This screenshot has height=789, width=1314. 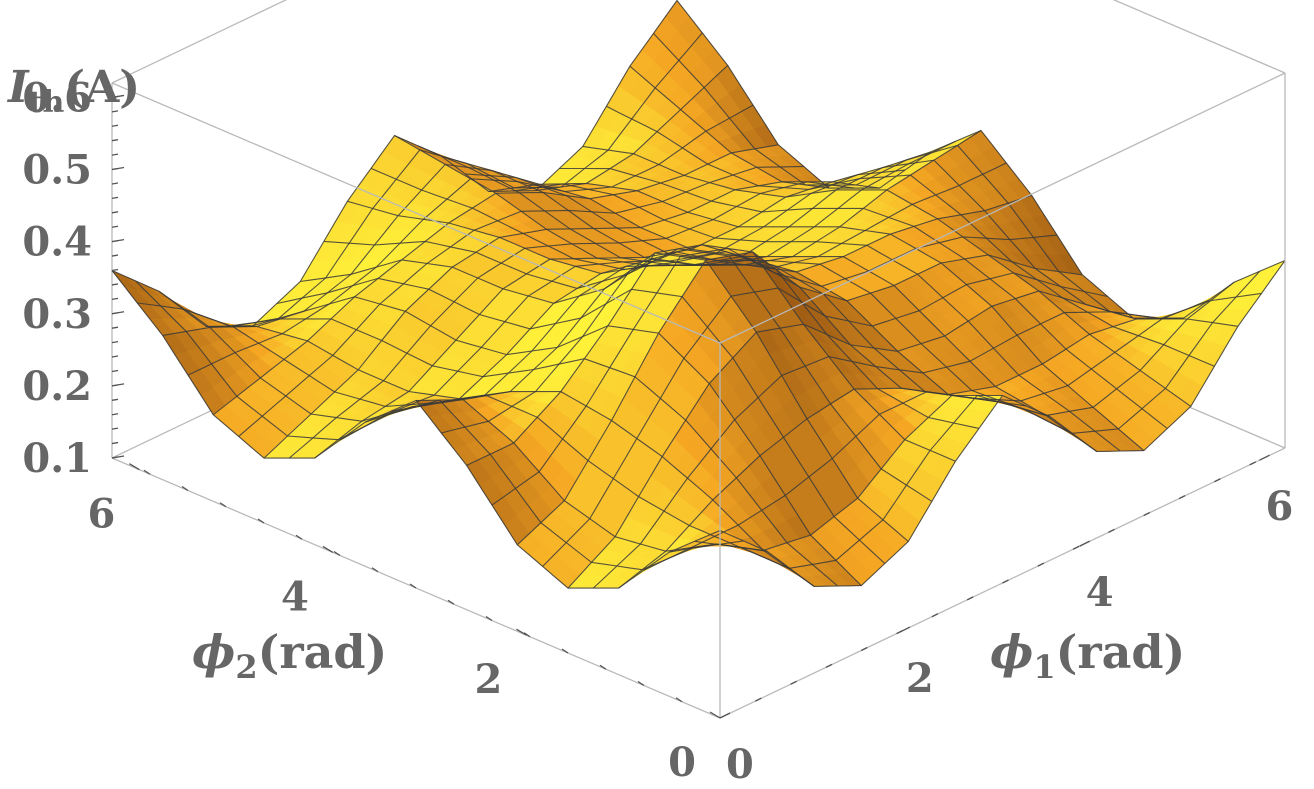 I want to click on y-axis-label: ϕ2(rad), so click(x=289, y=655).